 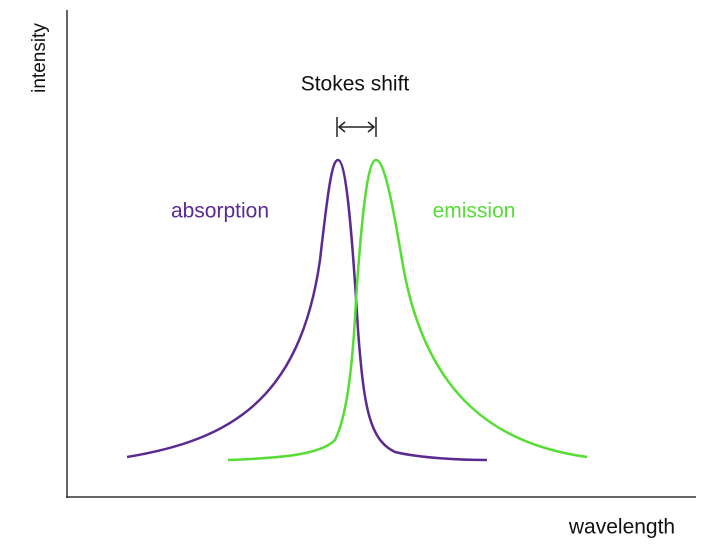 I want to click on stokes-shift-label: Stokes shift, so click(x=355, y=84).